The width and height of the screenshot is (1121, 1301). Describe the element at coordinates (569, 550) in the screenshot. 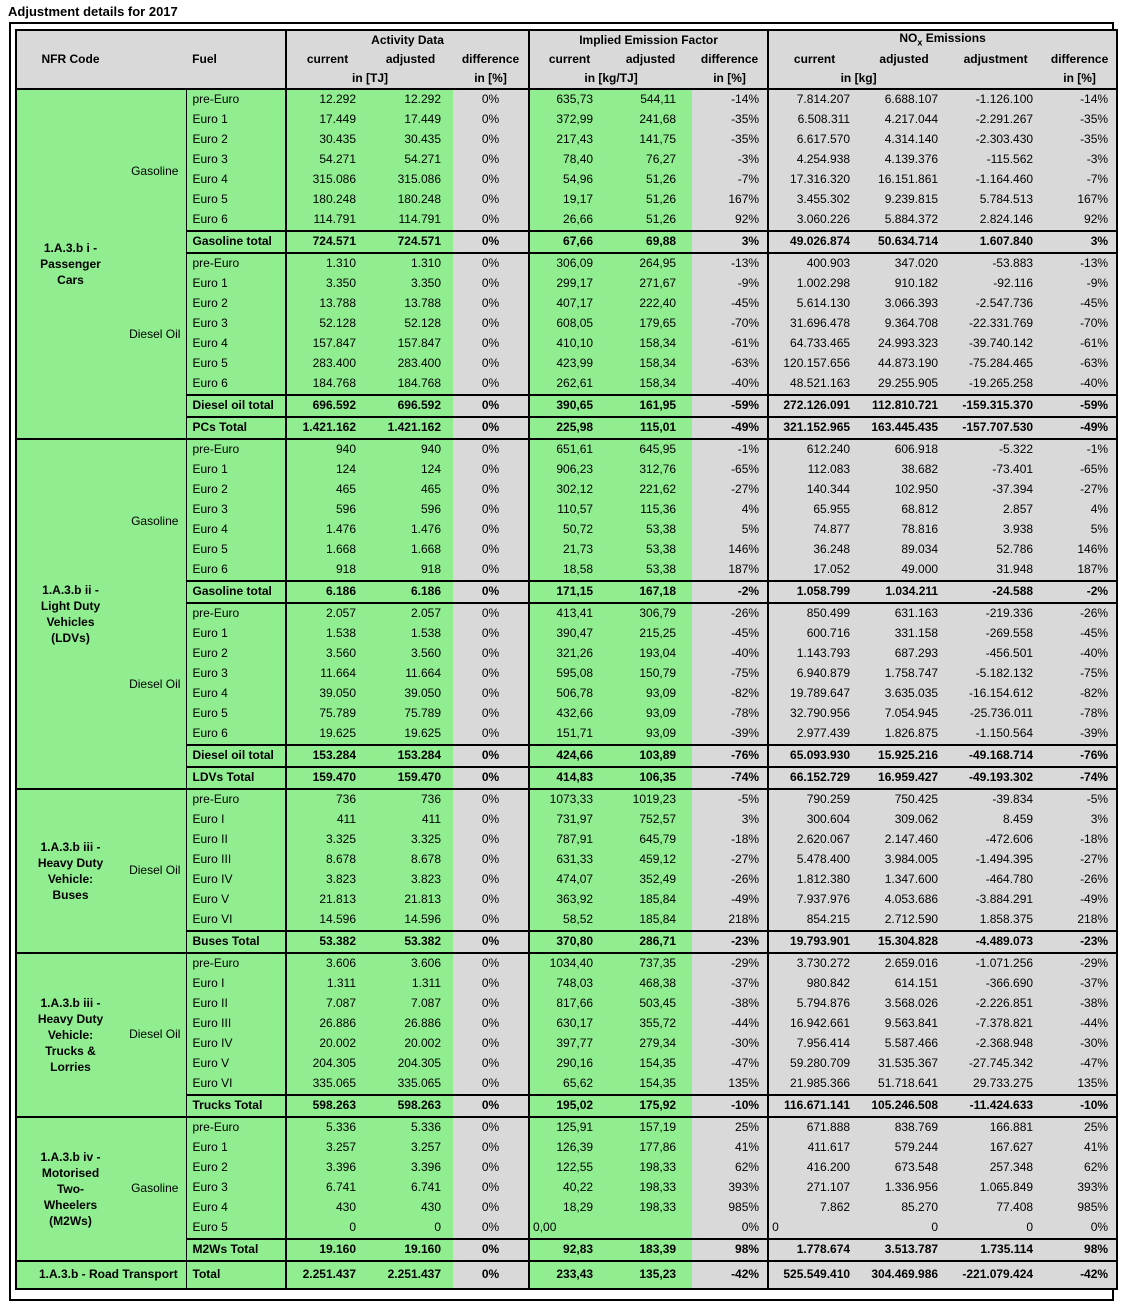

I see `ief-current-cell: 21,73` at that location.